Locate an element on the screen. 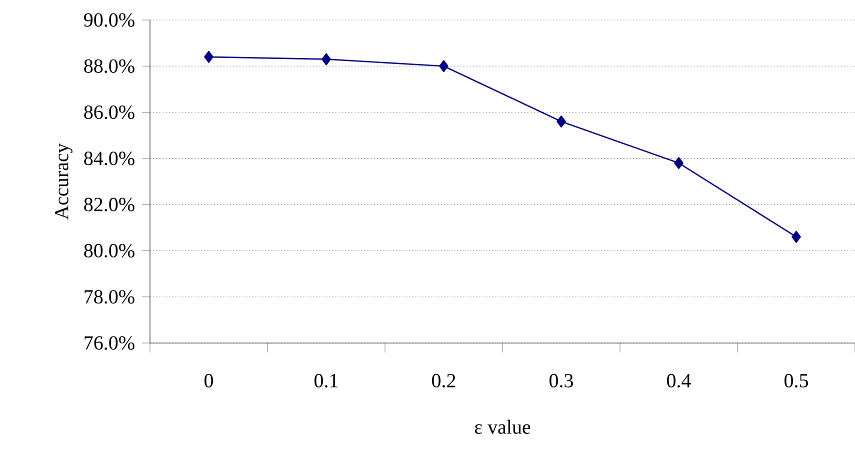 This screenshot has width=855, height=456. x-tick-label: 0.3 is located at coordinates (561, 381).